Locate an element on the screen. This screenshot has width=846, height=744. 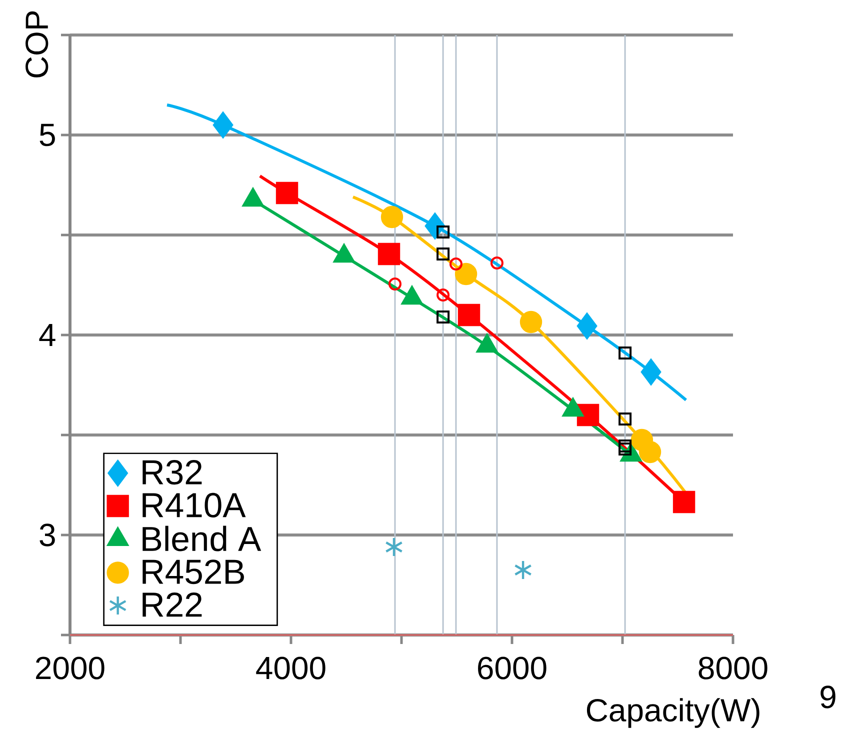
y-tick-label: 4 is located at coordinates (47, 335).